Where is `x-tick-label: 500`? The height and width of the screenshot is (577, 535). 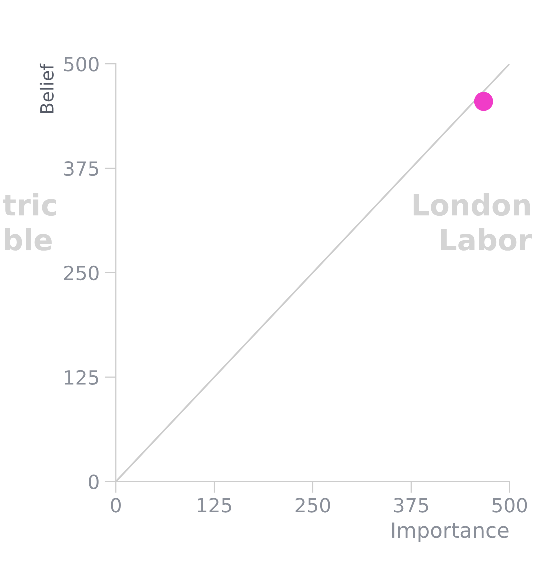
x-tick-label: 500 is located at coordinates (510, 505).